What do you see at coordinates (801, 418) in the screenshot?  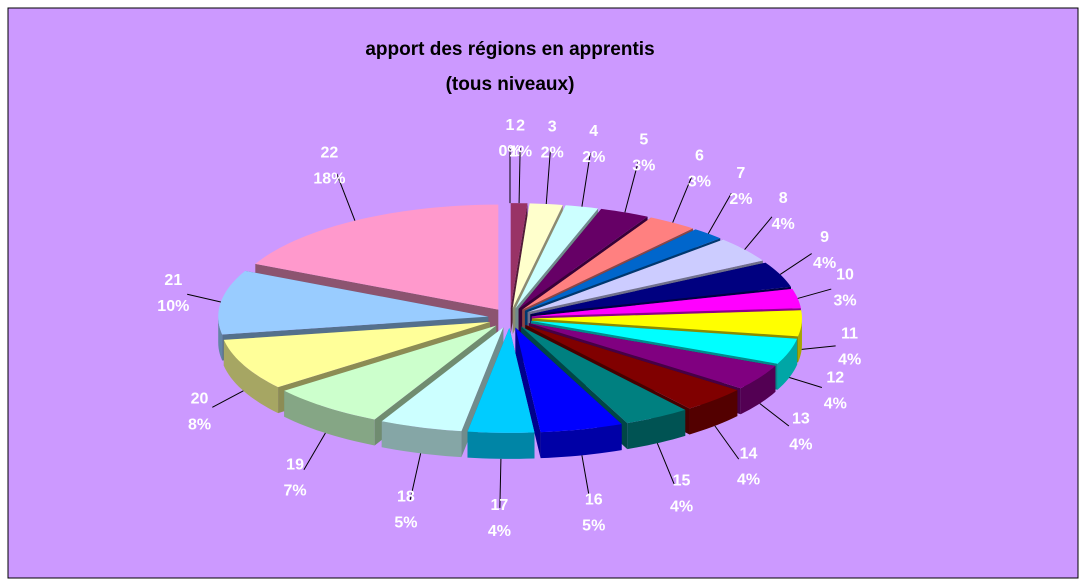 I see `category-label: 13` at bounding box center [801, 418].